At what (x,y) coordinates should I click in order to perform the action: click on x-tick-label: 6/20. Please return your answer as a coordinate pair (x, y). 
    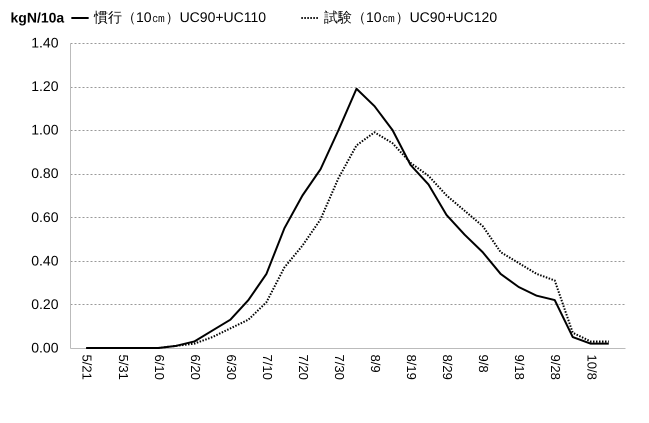
    Looking at the image, I should click on (195, 367).